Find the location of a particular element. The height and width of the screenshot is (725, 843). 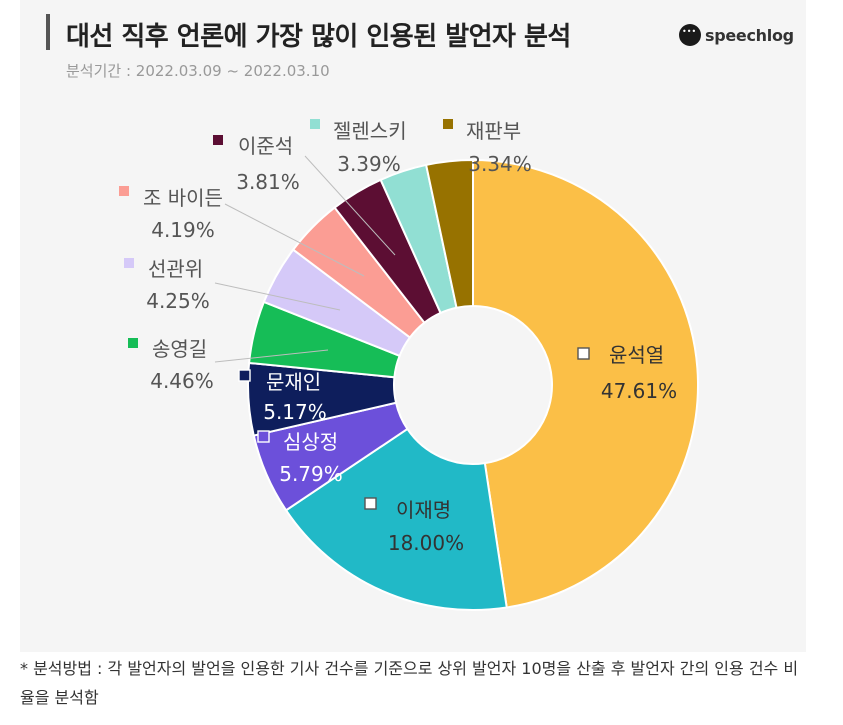

title-accent-bar is located at coordinates (48, 32).